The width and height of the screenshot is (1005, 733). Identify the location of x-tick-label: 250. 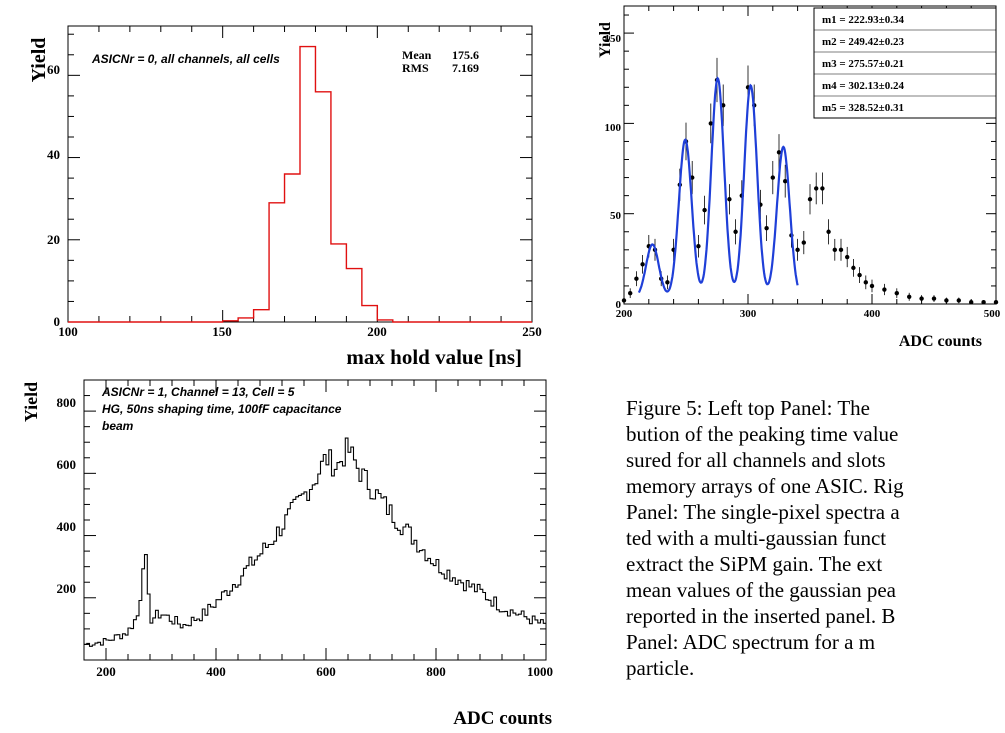
(532, 331).